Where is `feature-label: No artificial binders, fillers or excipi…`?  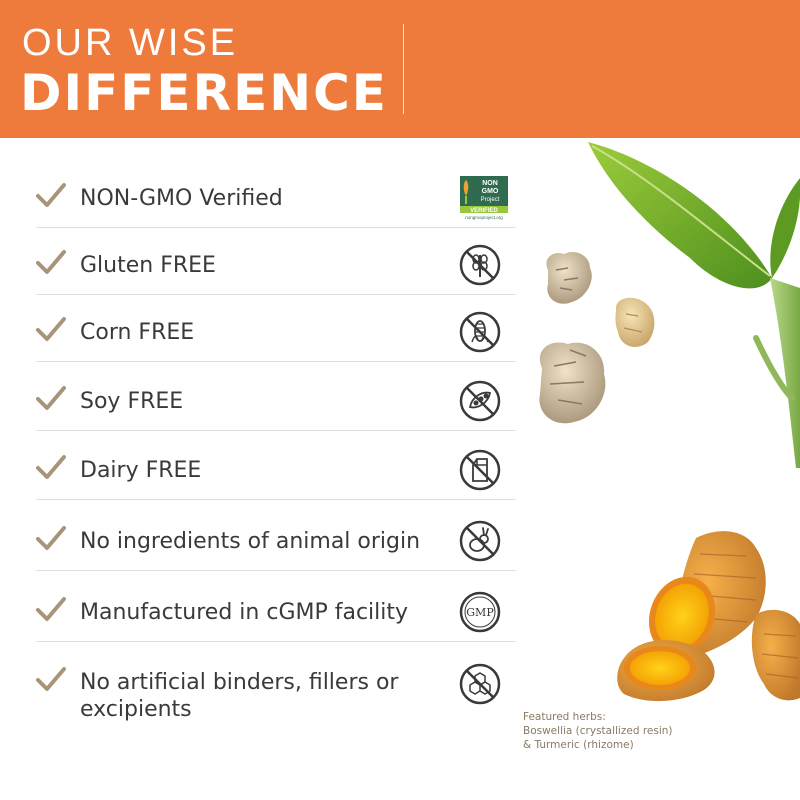 feature-label: No artificial binders, fillers or excipi… is located at coordinates (239, 696).